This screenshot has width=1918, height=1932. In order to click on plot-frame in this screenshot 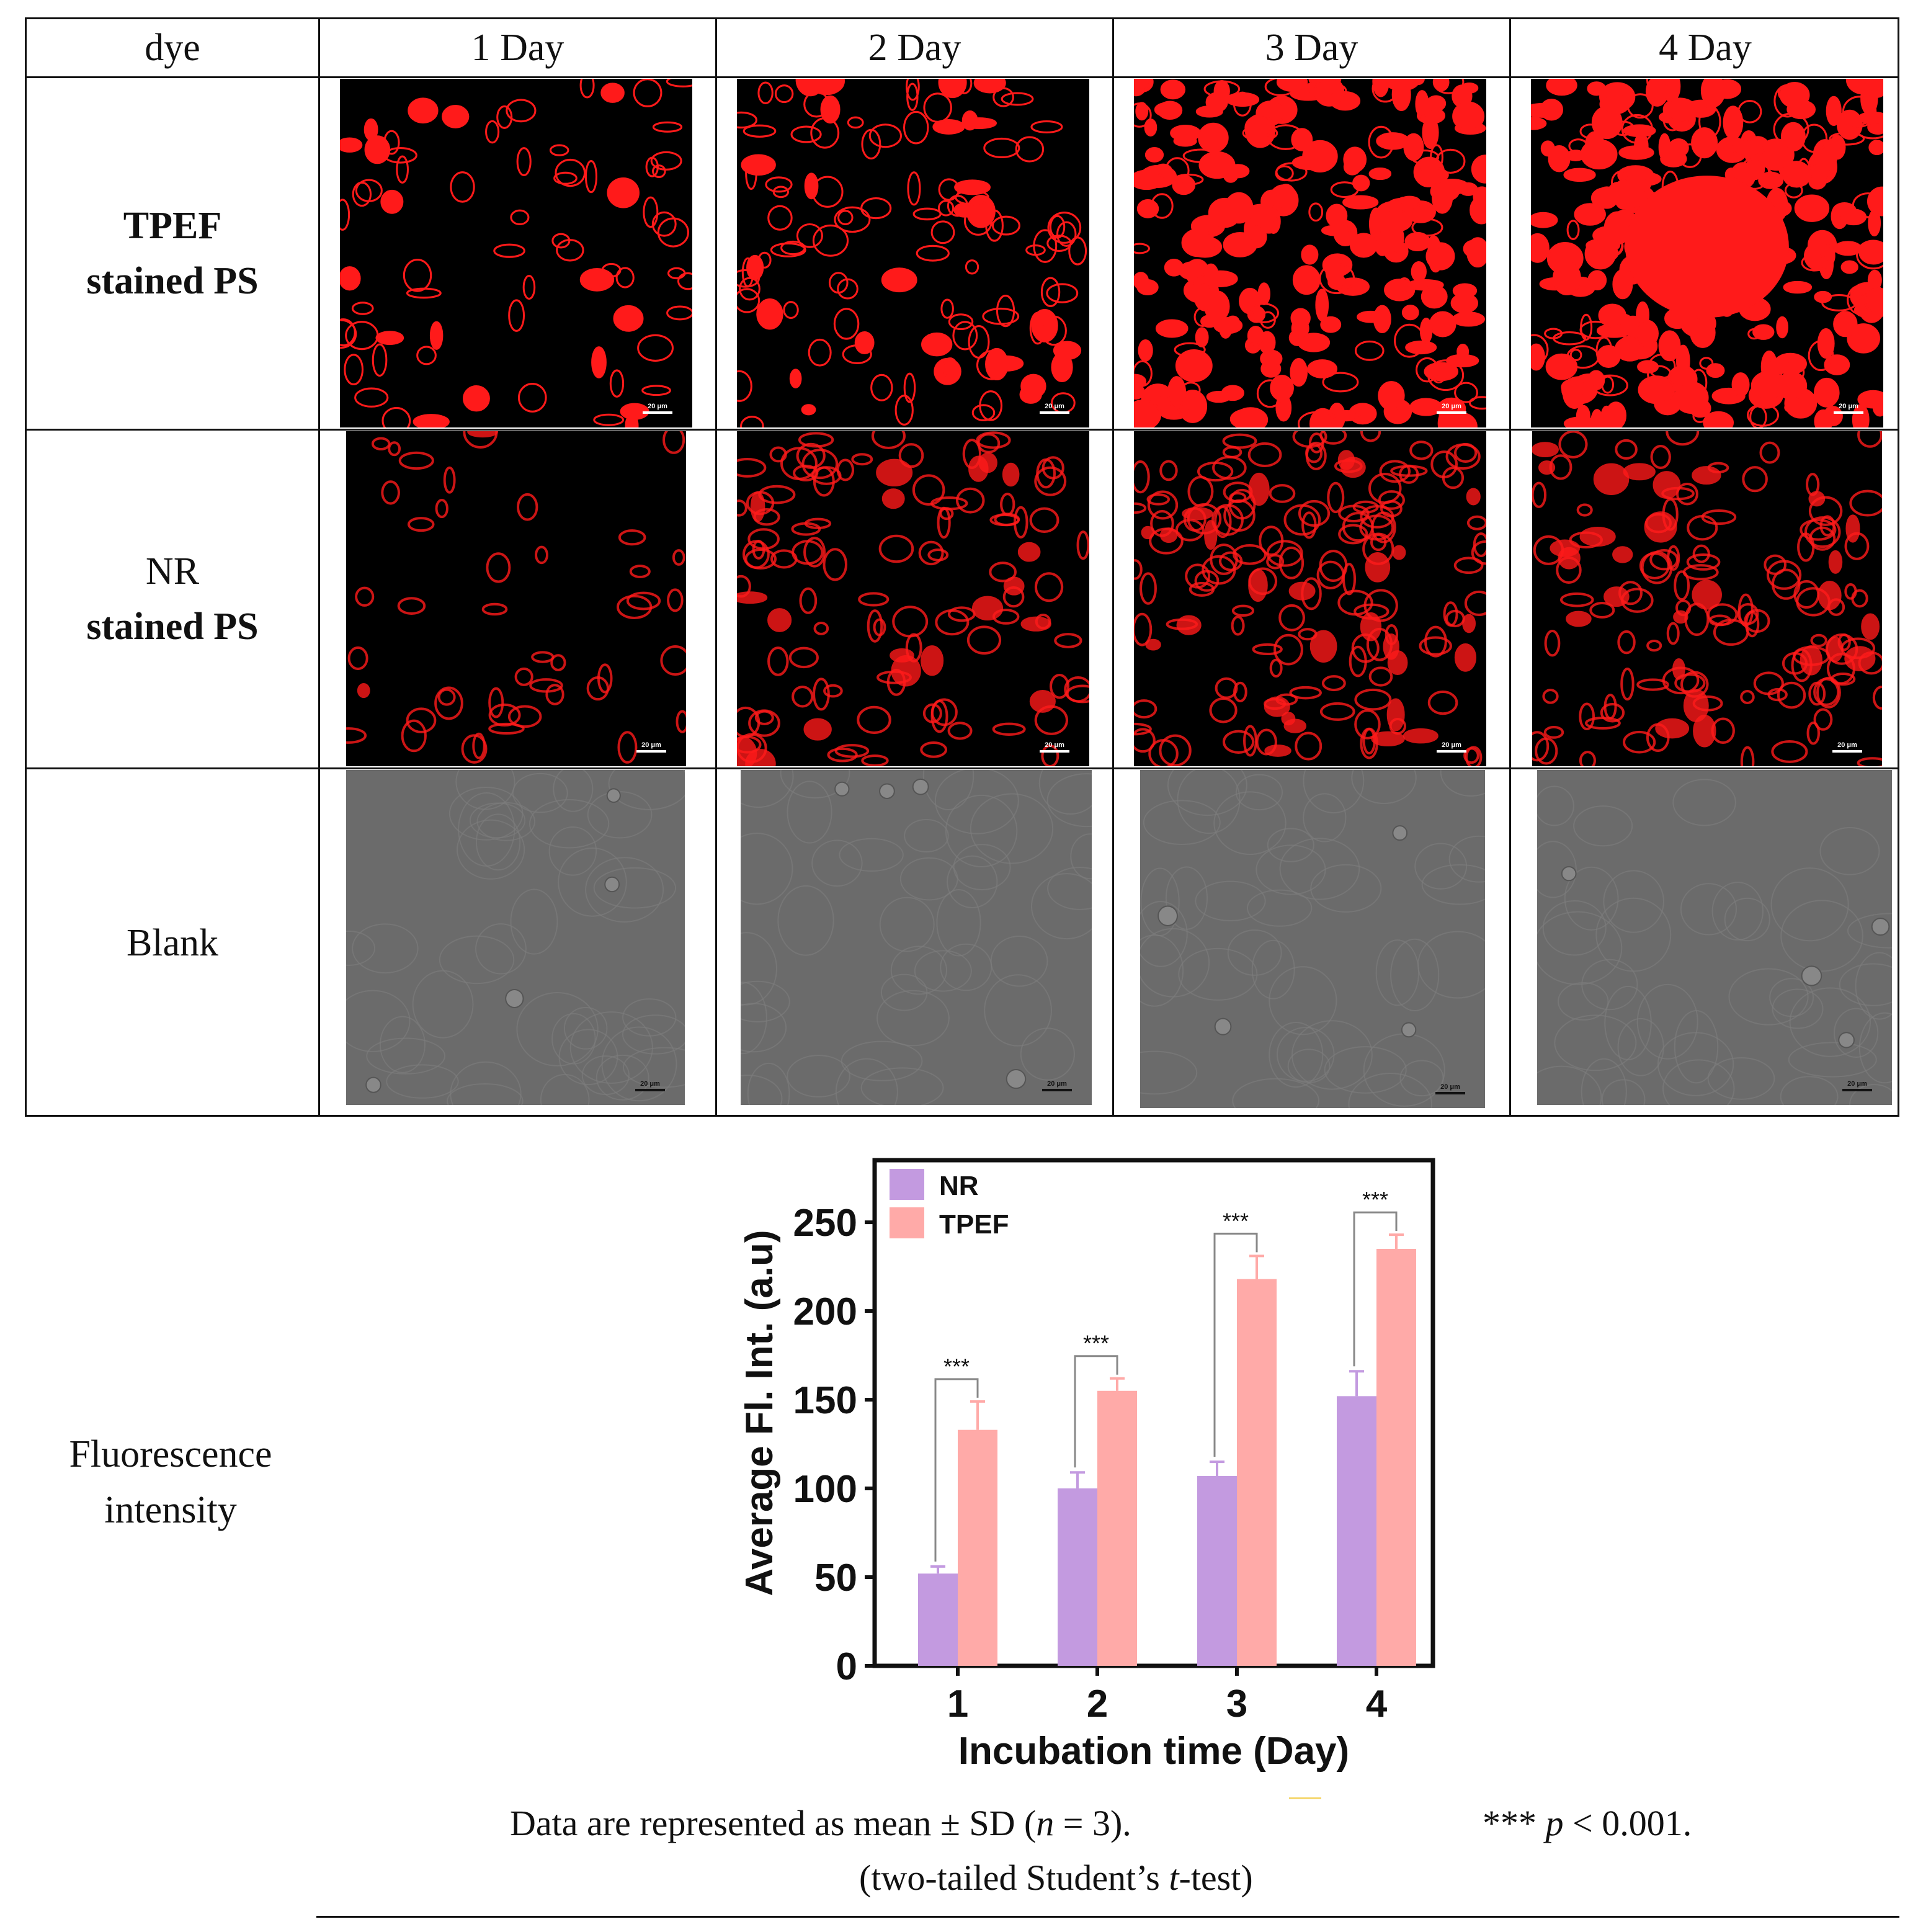, I will do `click(1154, 1413)`.